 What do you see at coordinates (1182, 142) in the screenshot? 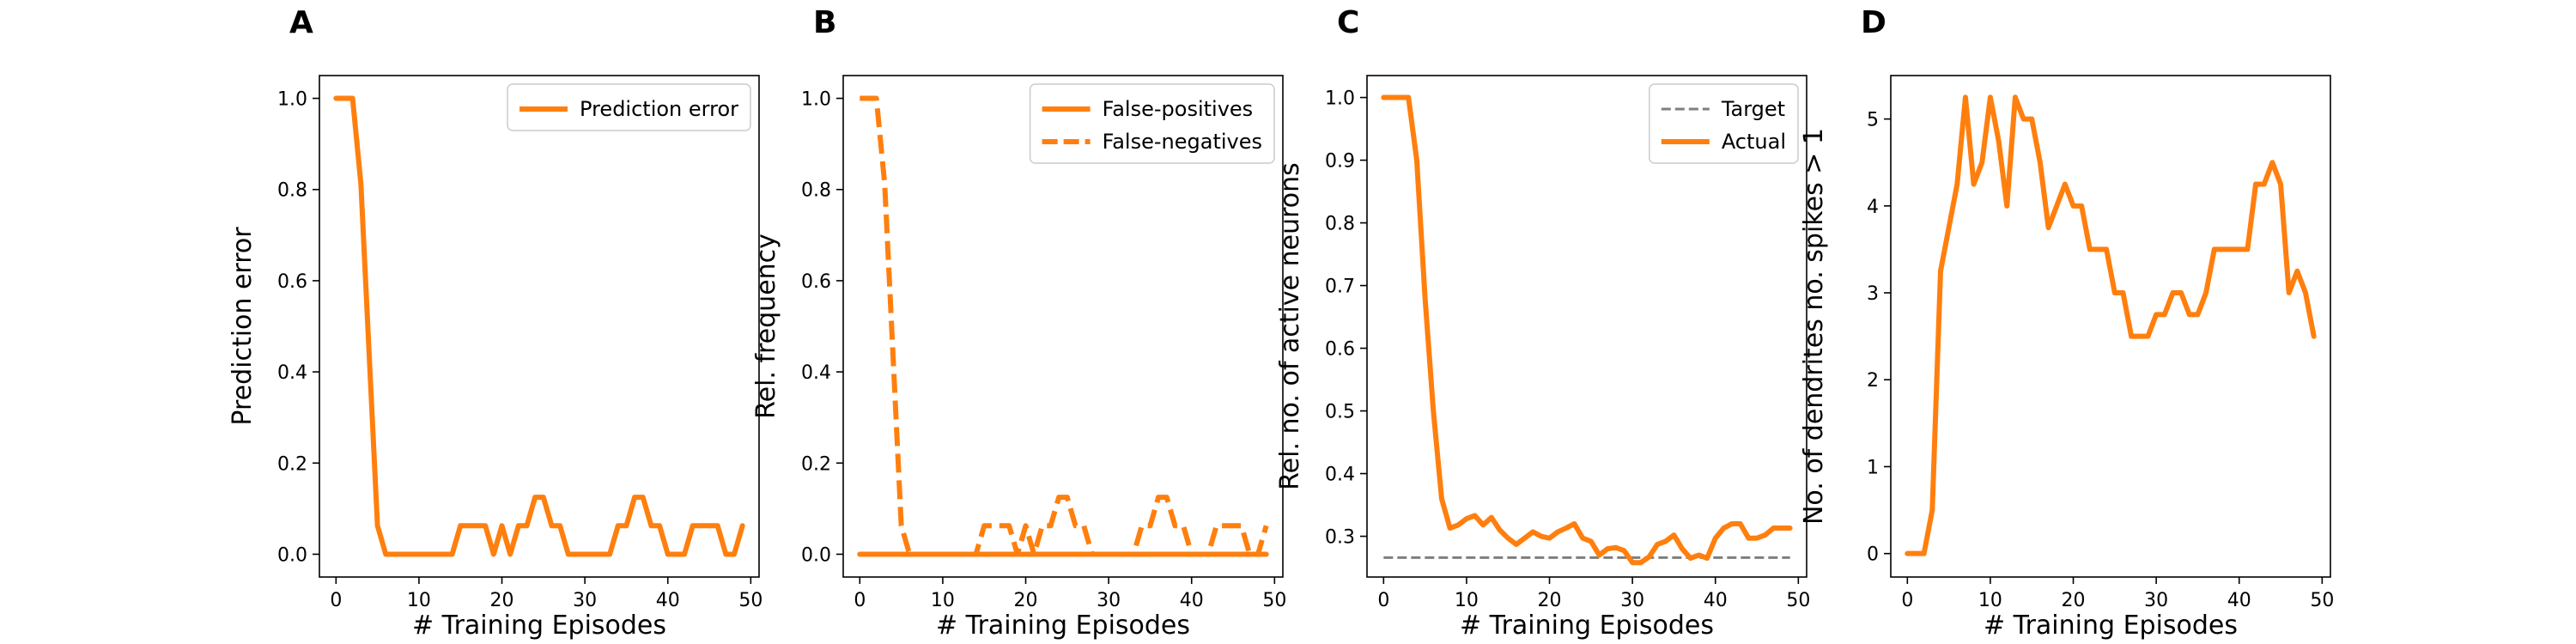
I see `legend-label: False-negatives` at bounding box center [1182, 142].